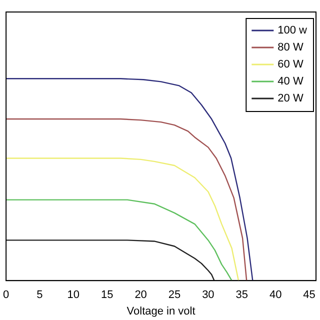 The height and width of the screenshot is (320, 320). Describe the element at coordinates (291, 64) in the screenshot. I see `legend-label: 60 W` at that location.